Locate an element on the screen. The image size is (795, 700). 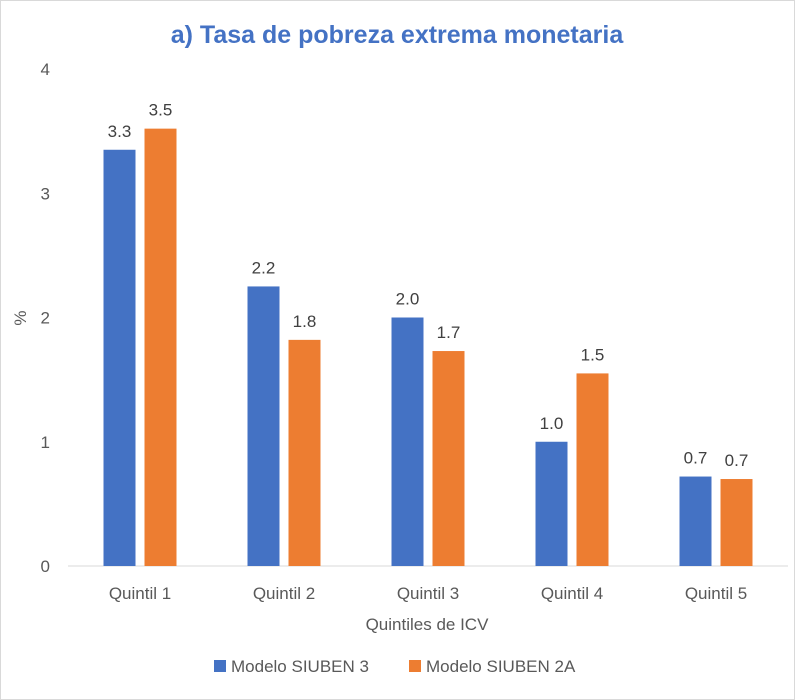
bar-series-1-q3 is located at coordinates (407, 441).